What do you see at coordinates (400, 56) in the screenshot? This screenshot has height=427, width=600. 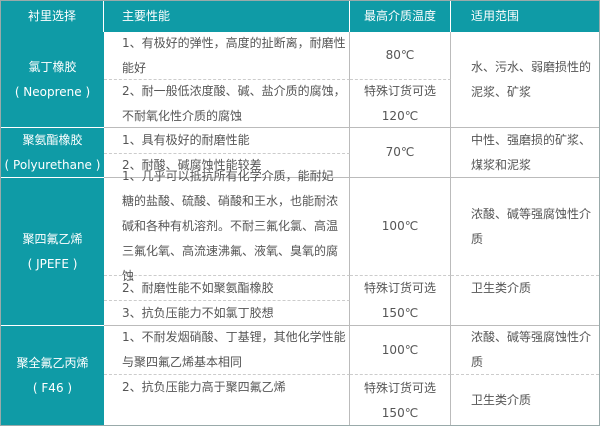 I see `temp: 80℃` at bounding box center [400, 56].